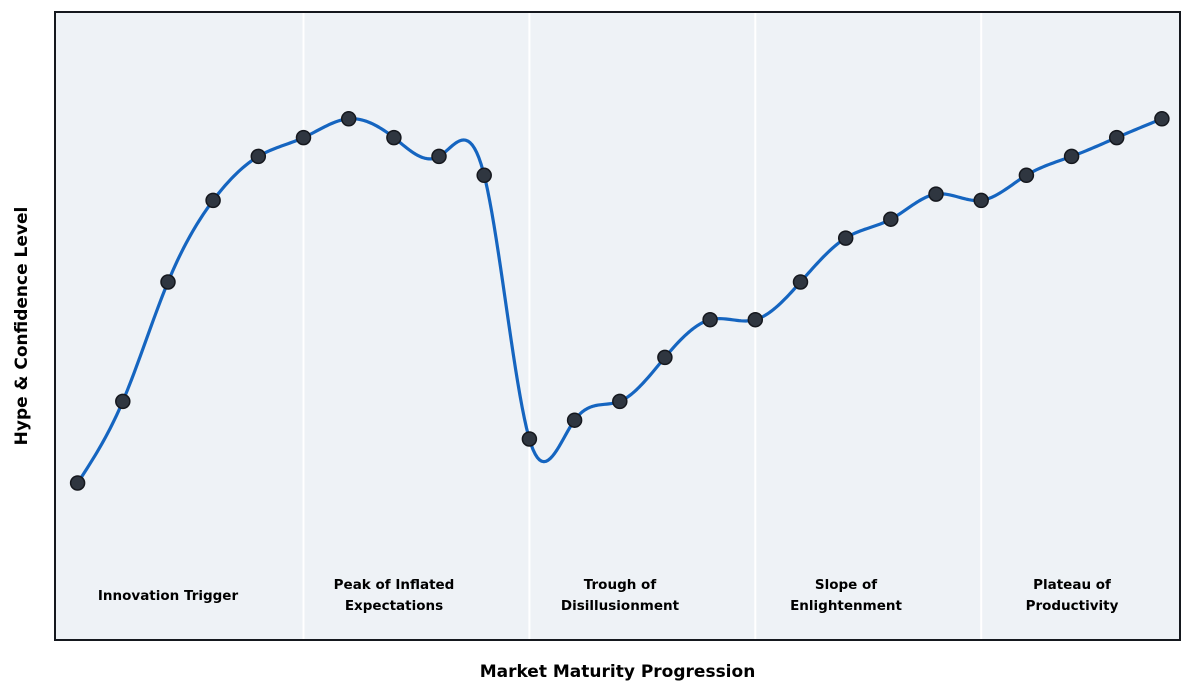 The width and height of the screenshot is (1200, 700). What do you see at coordinates (617, 672) in the screenshot?
I see `x-axis-label: Market Maturity Progression` at bounding box center [617, 672].